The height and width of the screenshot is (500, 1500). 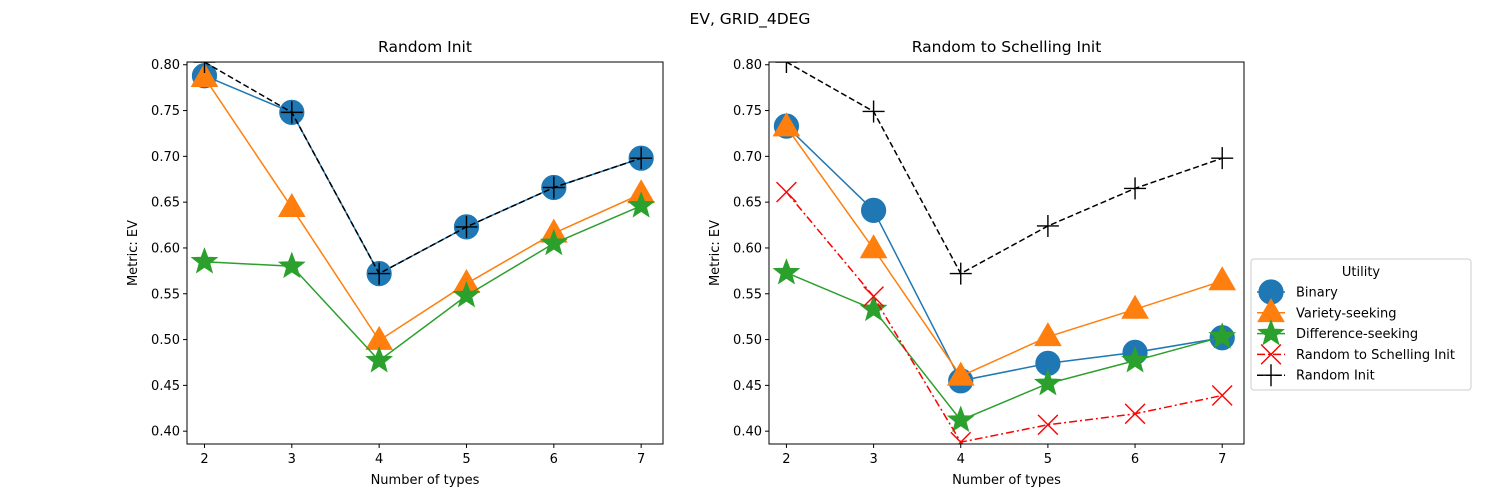 What do you see at coordinates (1271, 354) in the screenshot?
I see `legend-marker-x` at bounding box center [1271, 354].